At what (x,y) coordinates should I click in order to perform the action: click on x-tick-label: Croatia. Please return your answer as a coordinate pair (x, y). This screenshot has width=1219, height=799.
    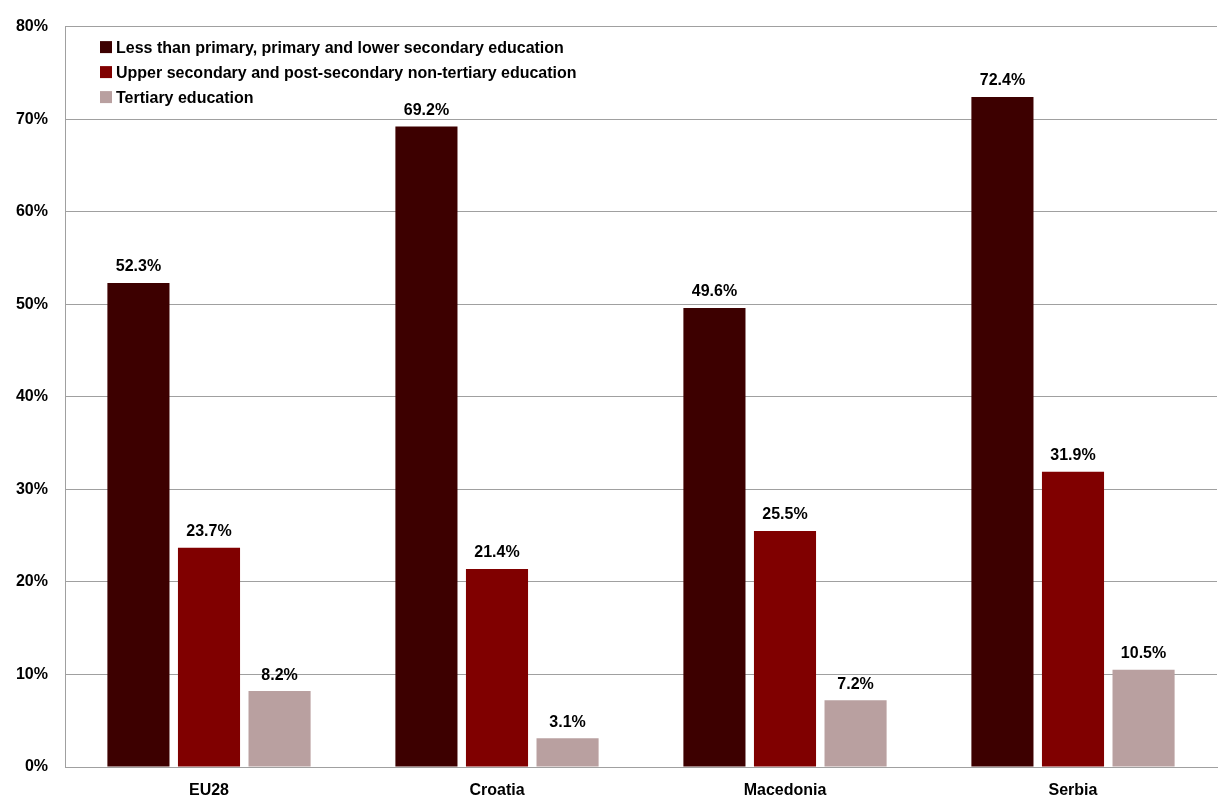
    Looking at the image, I should click on (497, 790).